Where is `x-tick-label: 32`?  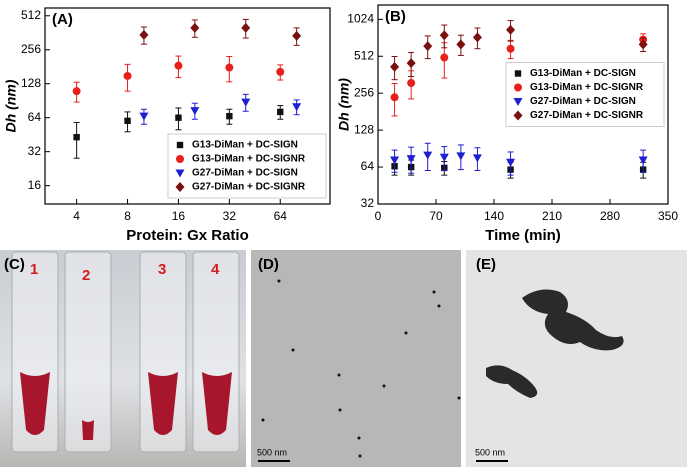 x-tick-label: 32 is located at coordinates (230, 216).